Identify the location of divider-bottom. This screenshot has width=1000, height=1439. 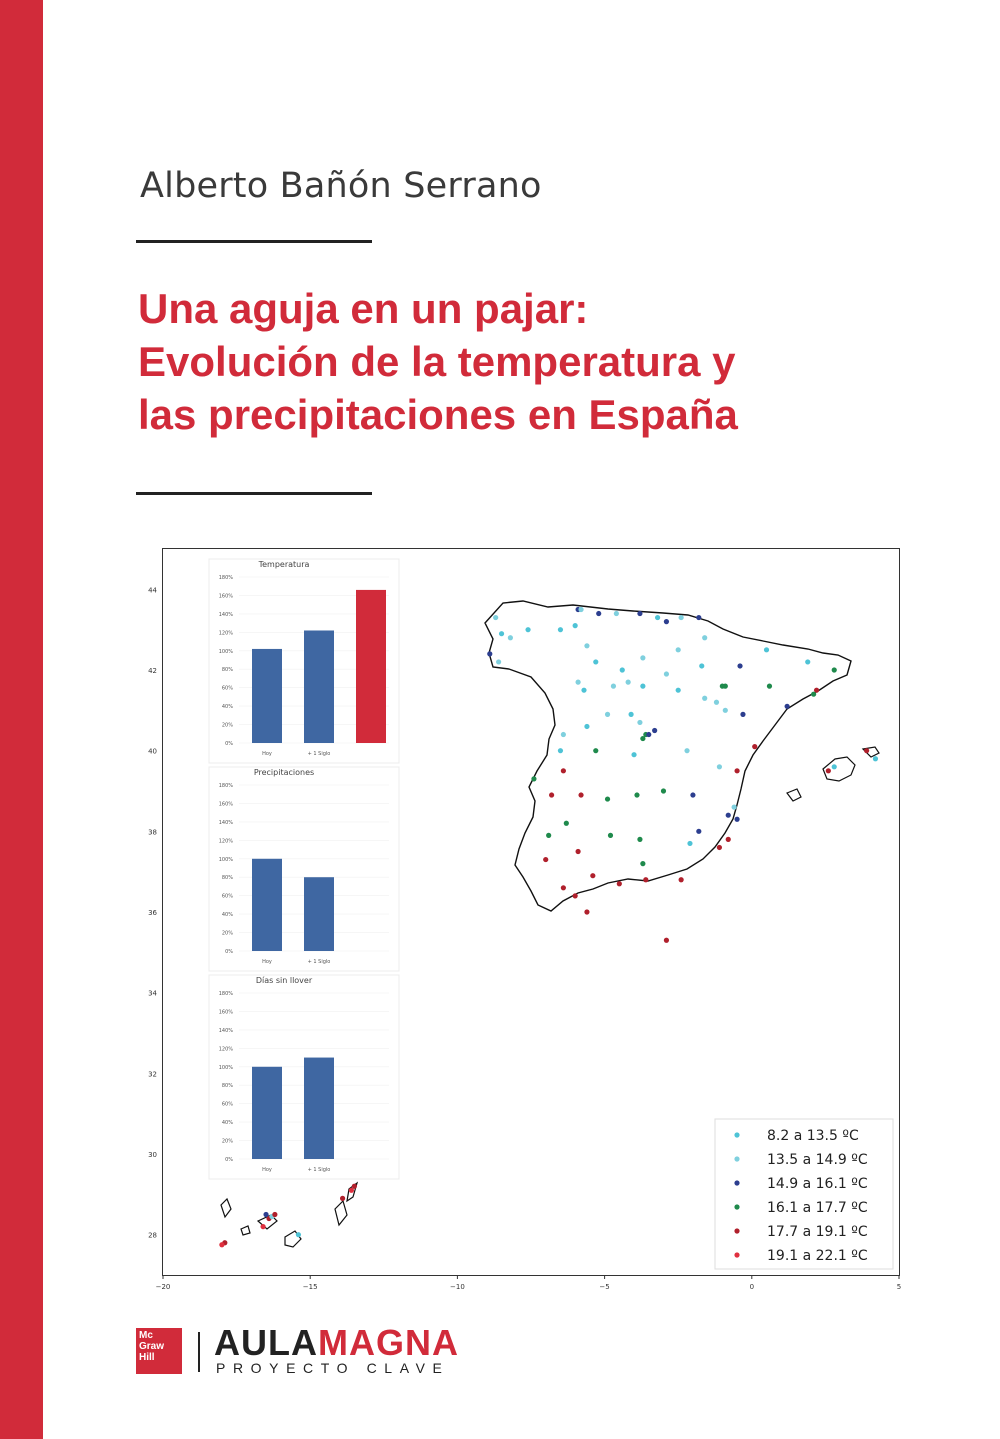
(254, 493).